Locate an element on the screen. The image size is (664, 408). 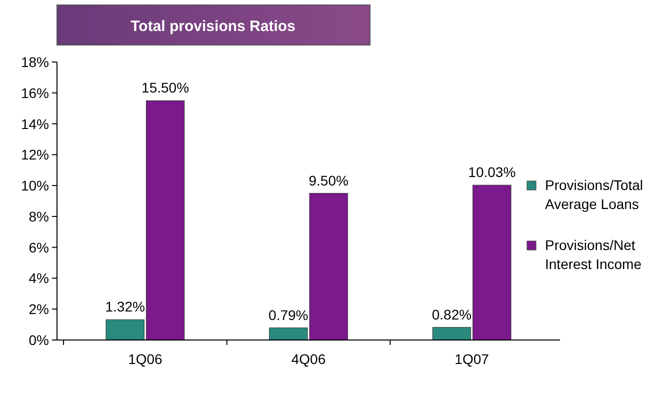
chart-title: Total provisions Ratios is located at coordinates (213, 26).